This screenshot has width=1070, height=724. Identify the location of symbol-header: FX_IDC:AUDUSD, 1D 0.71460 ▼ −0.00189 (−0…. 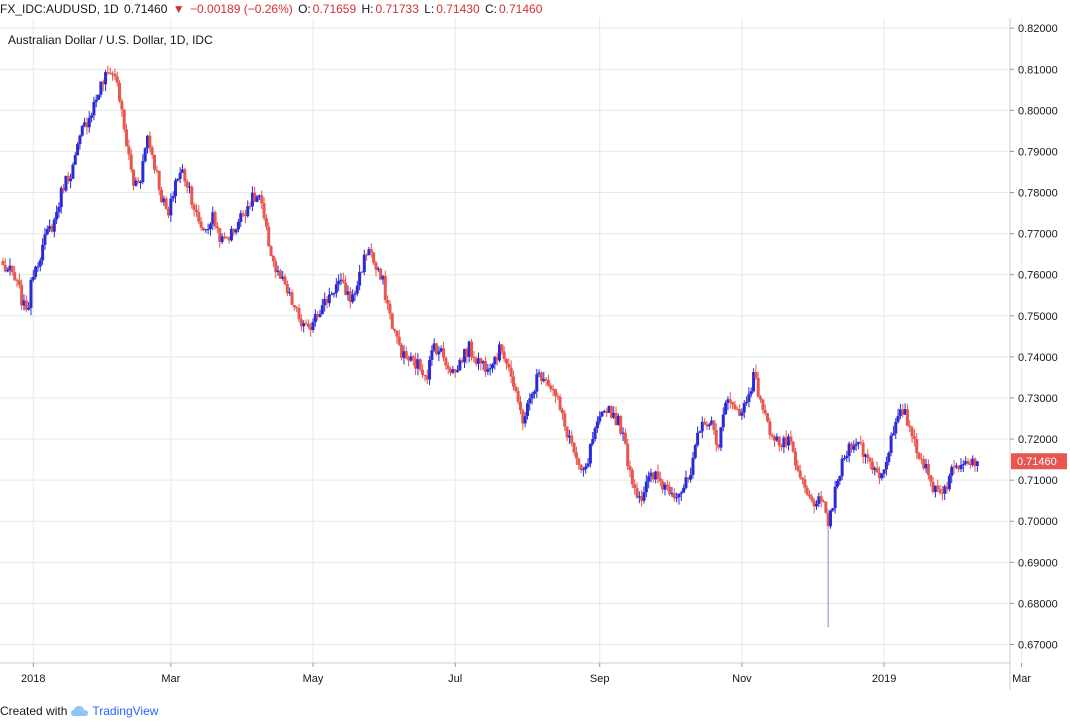
(535, 9).